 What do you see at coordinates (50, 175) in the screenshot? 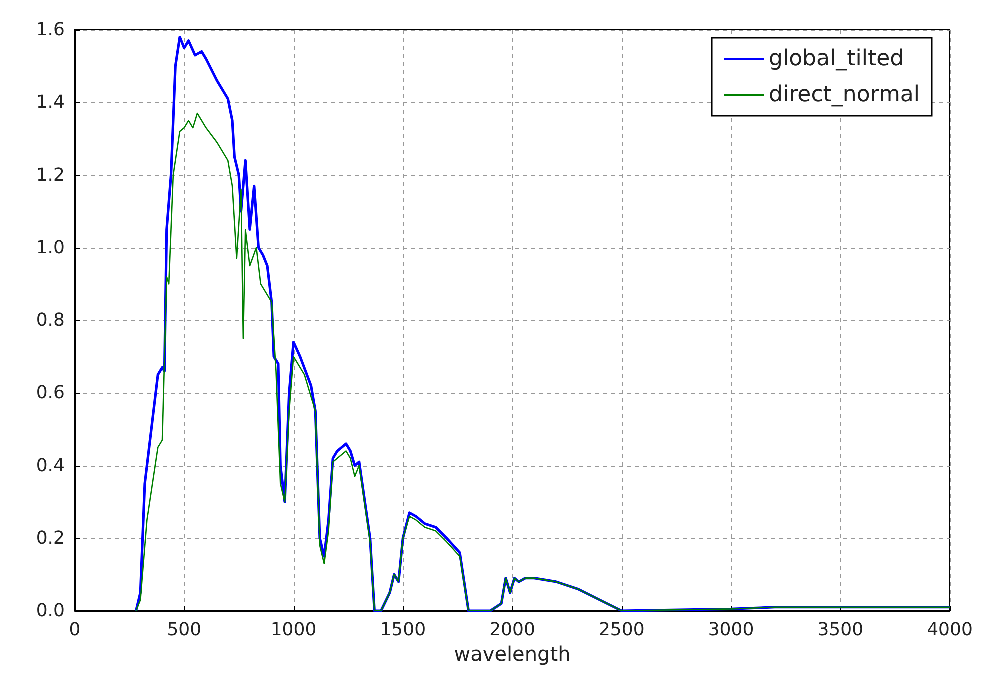
I see `y-tick-label: 1.2` at bounding box center [50, 175].